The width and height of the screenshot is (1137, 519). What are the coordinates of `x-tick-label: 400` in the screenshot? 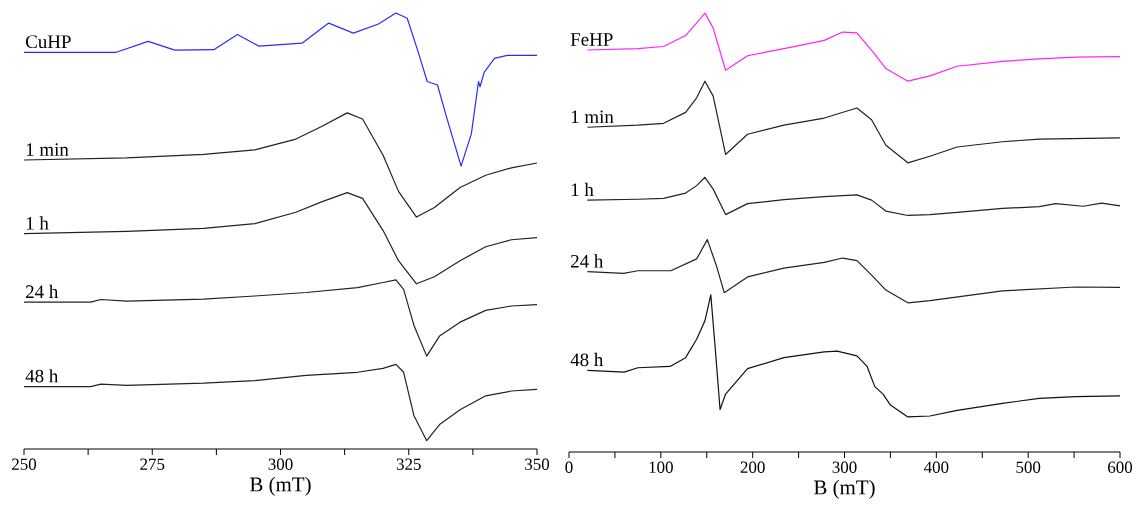 It's located at (936, 467).